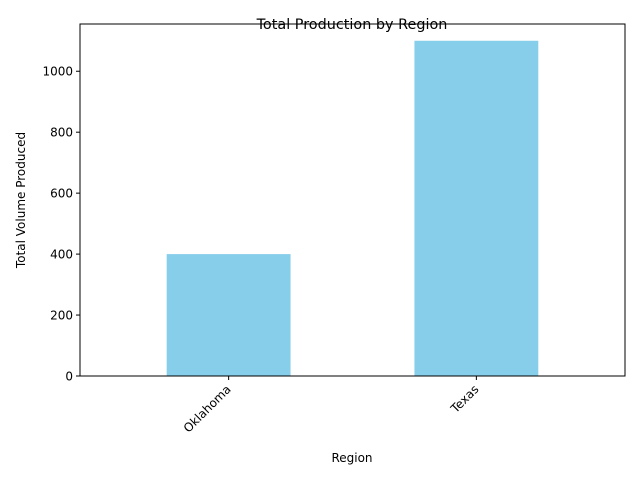 The image size is (640, 480). I want to click on y-axis-ticks: 0 200 400 600 800 1000, so click(61, 224).